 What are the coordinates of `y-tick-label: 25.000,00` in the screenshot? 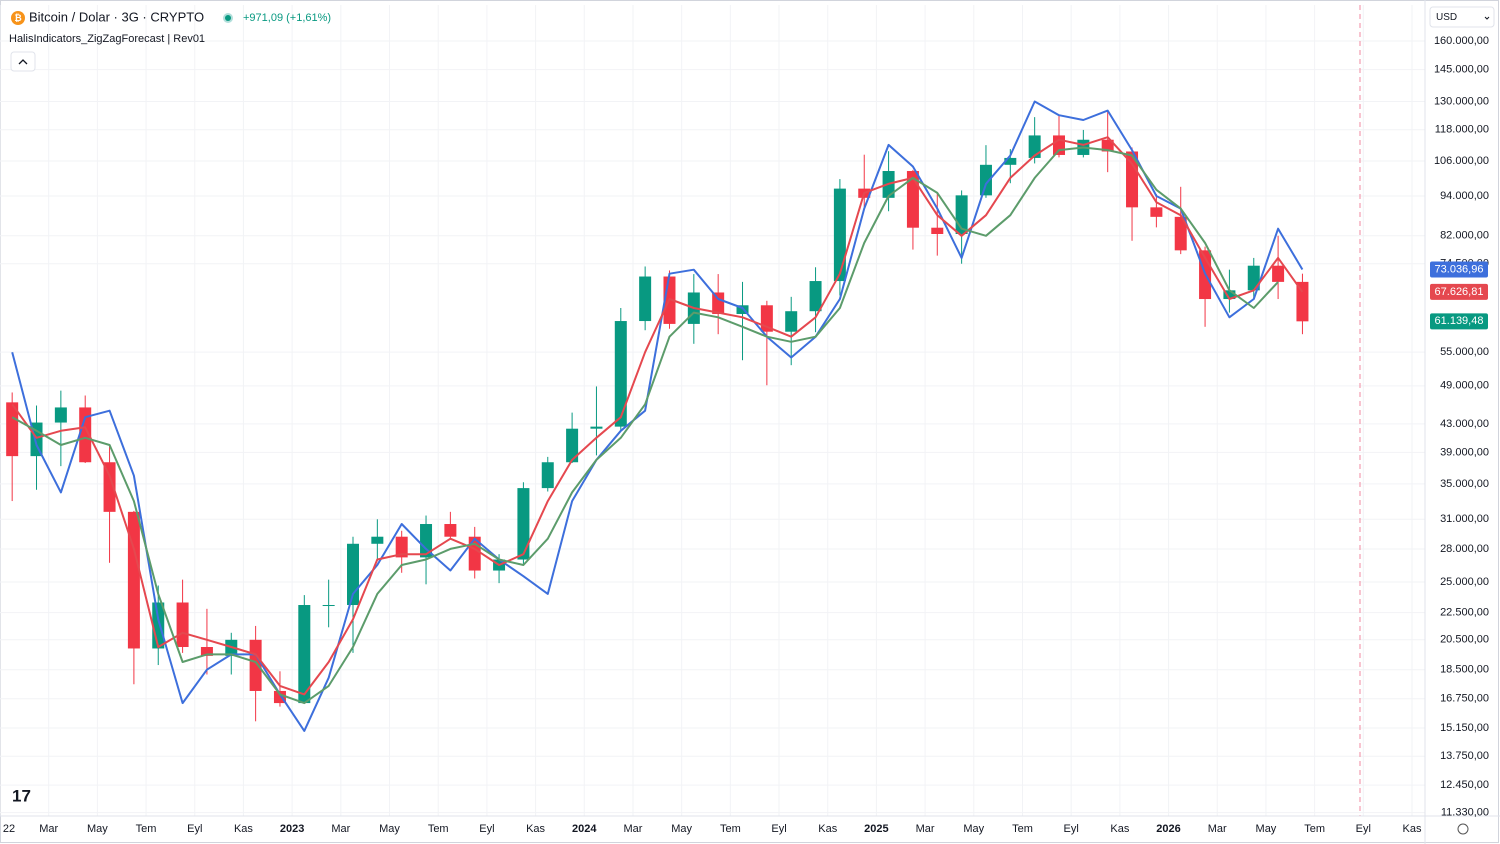 It's located at (1464, 582).